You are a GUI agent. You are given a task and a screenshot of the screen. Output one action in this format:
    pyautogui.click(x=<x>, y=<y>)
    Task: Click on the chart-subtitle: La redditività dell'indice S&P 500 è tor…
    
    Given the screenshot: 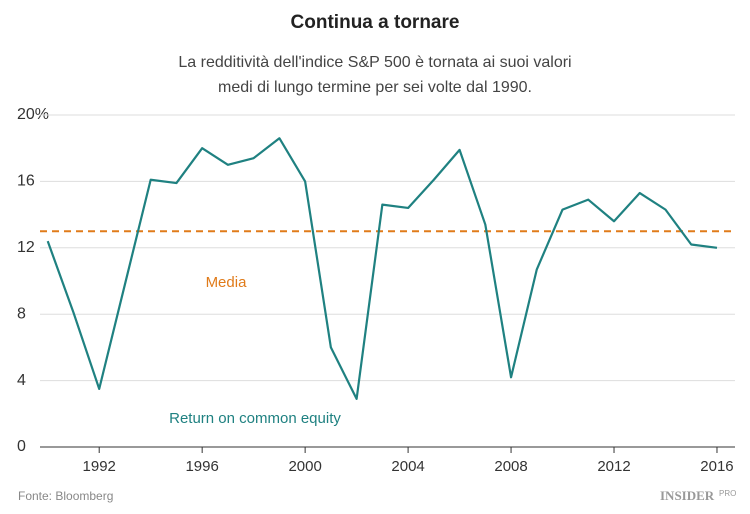 What is the action you would take?
    pyautogui.click(x=374, y=62)
    